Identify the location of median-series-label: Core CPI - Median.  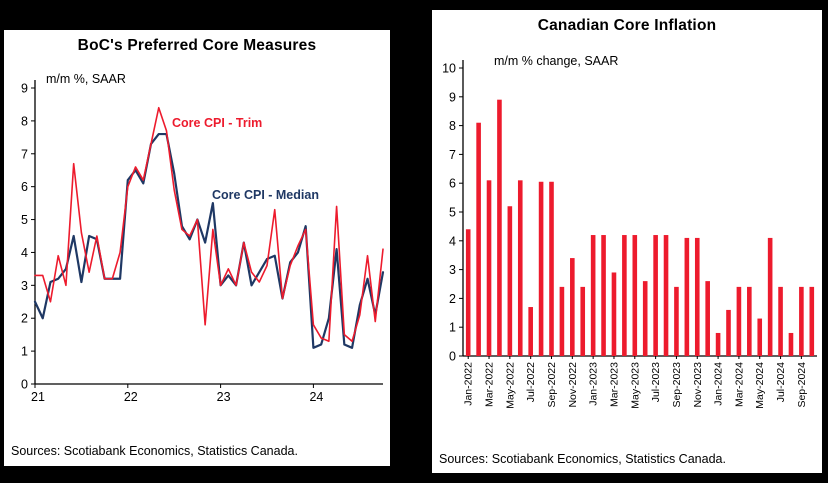
(265, 195).